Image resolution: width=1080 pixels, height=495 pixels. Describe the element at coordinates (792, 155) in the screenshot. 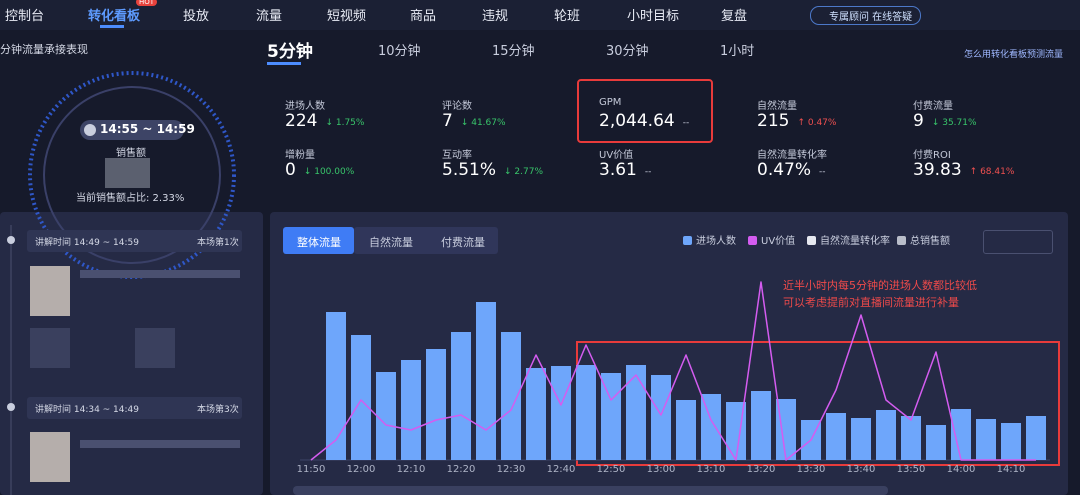

I see `metric-label: 自然流量转化率` at that location.